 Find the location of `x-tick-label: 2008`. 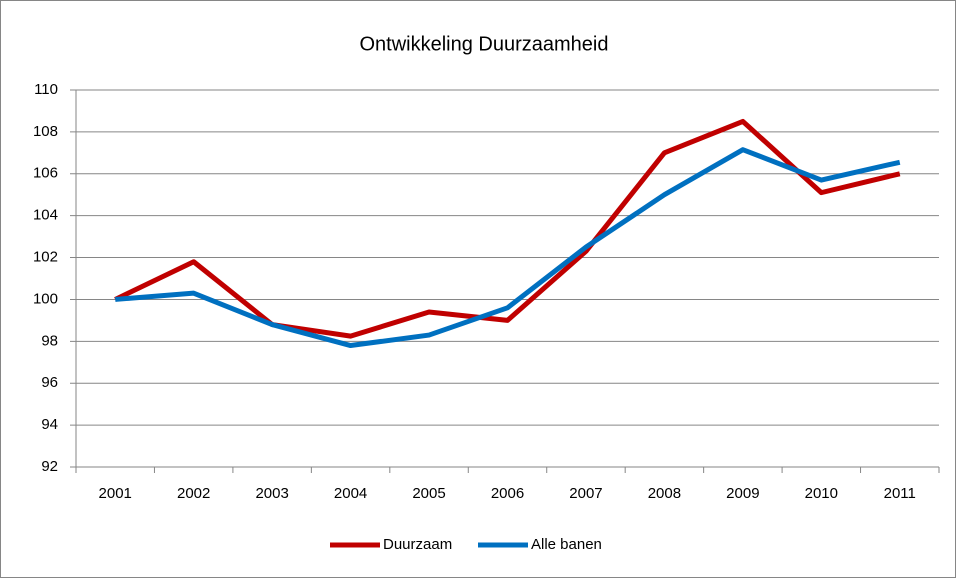

x-tick-label: 2008 is located at coordinates (664, 493).